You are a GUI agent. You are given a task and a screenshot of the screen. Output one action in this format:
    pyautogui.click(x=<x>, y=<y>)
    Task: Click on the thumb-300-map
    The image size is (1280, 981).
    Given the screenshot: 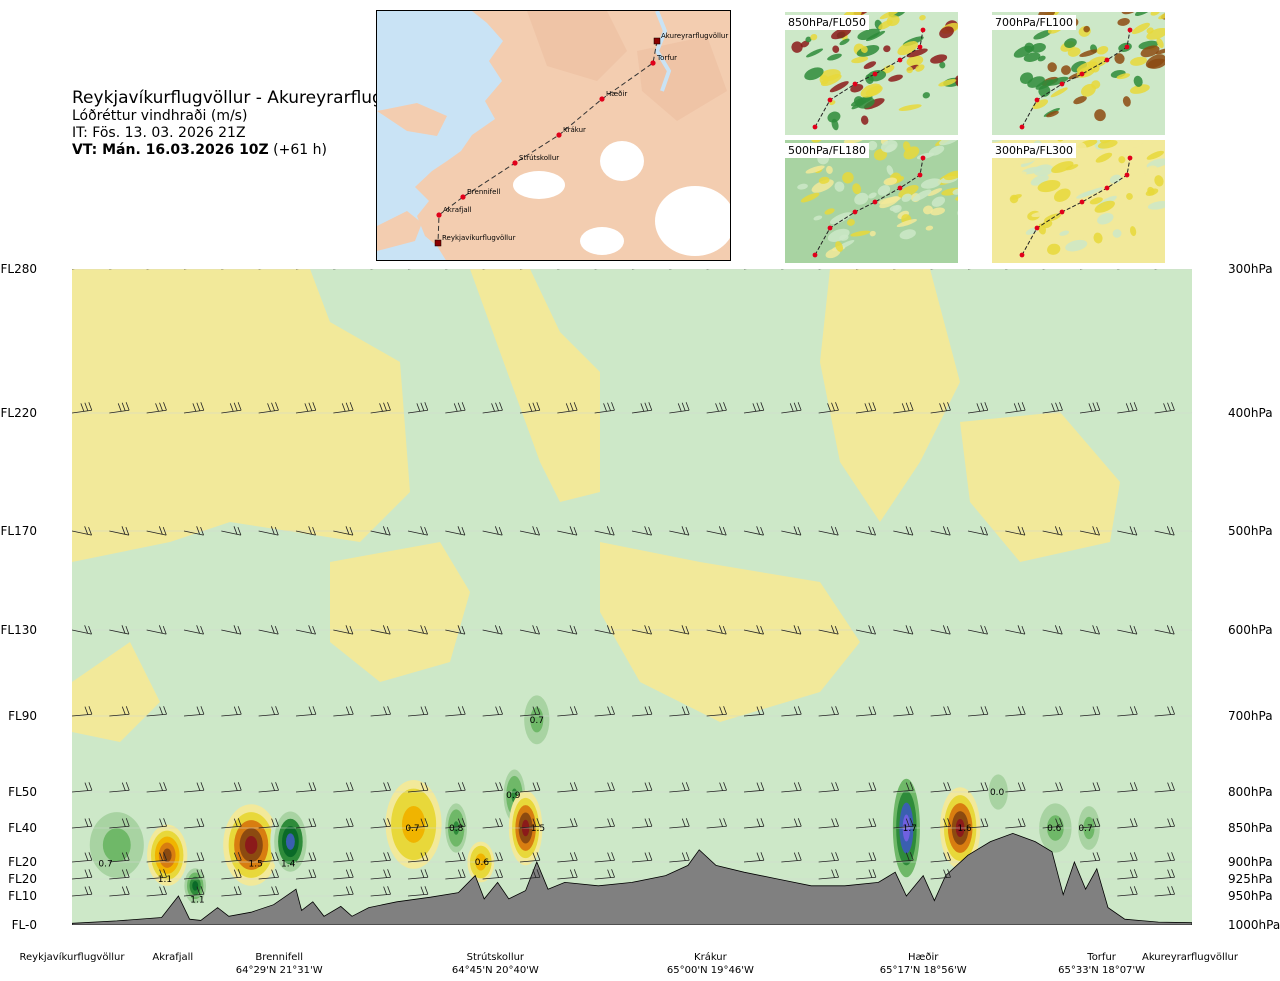 What is the action you would take?
    pyautogui.click(x=1078, y=201)
    